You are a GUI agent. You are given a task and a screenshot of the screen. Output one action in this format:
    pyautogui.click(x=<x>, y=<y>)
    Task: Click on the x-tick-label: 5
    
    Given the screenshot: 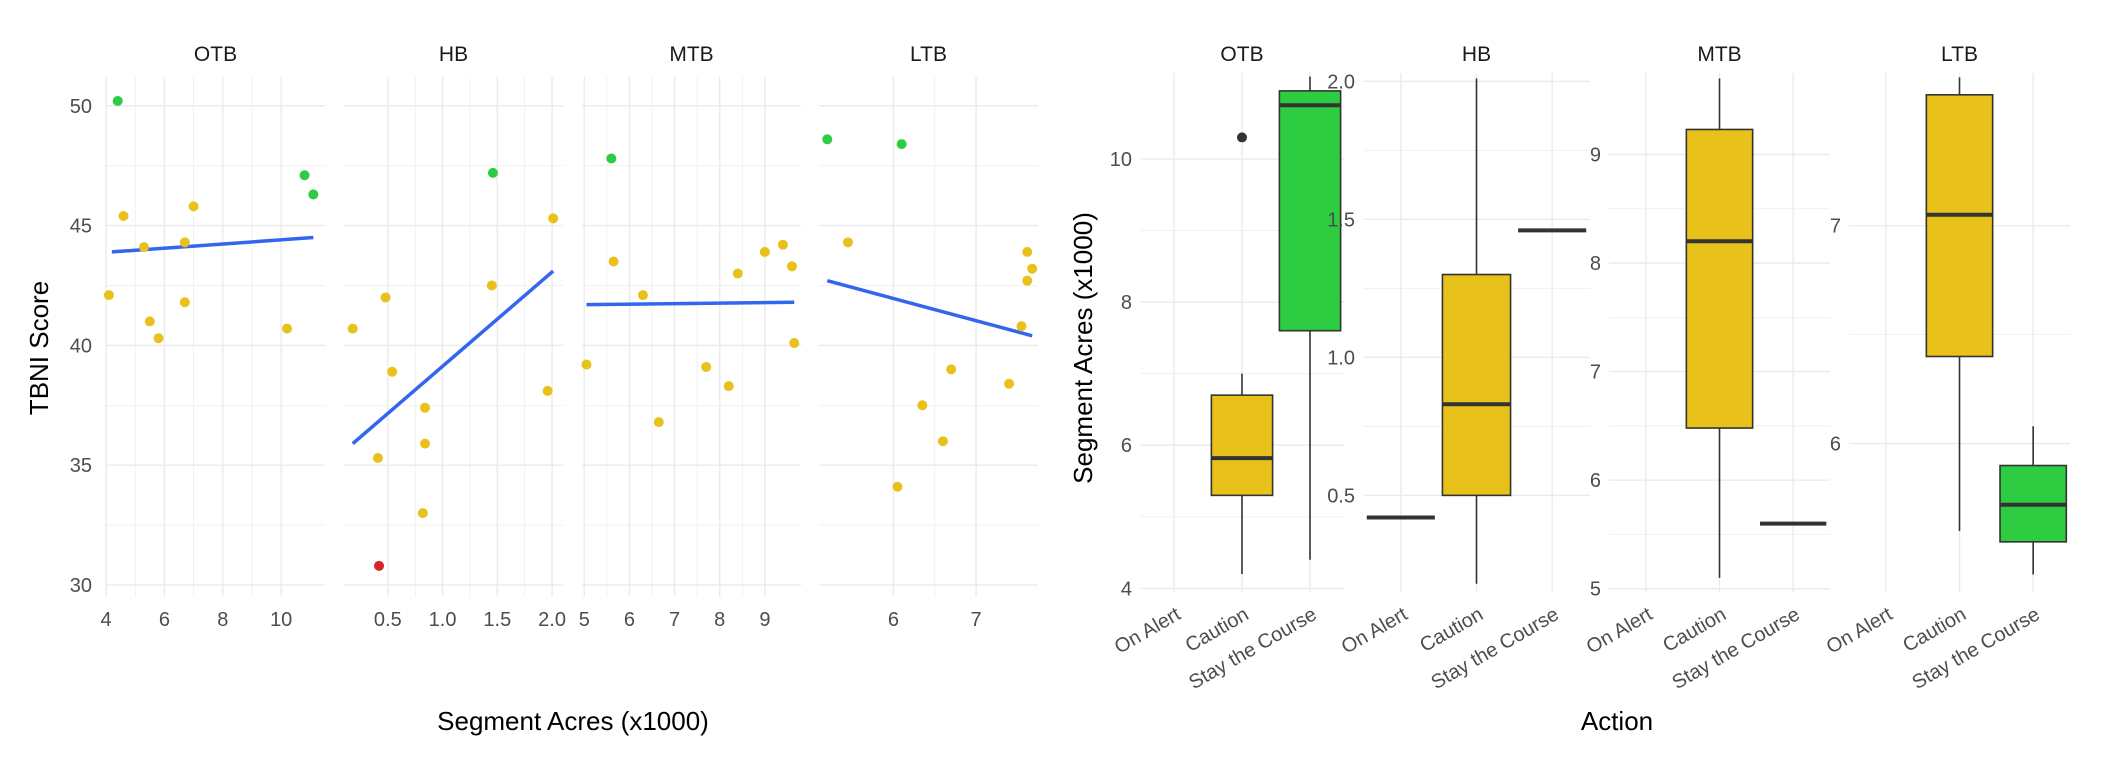 What is the action you would take?
    pyautogui.click(x=584, y=620)
    